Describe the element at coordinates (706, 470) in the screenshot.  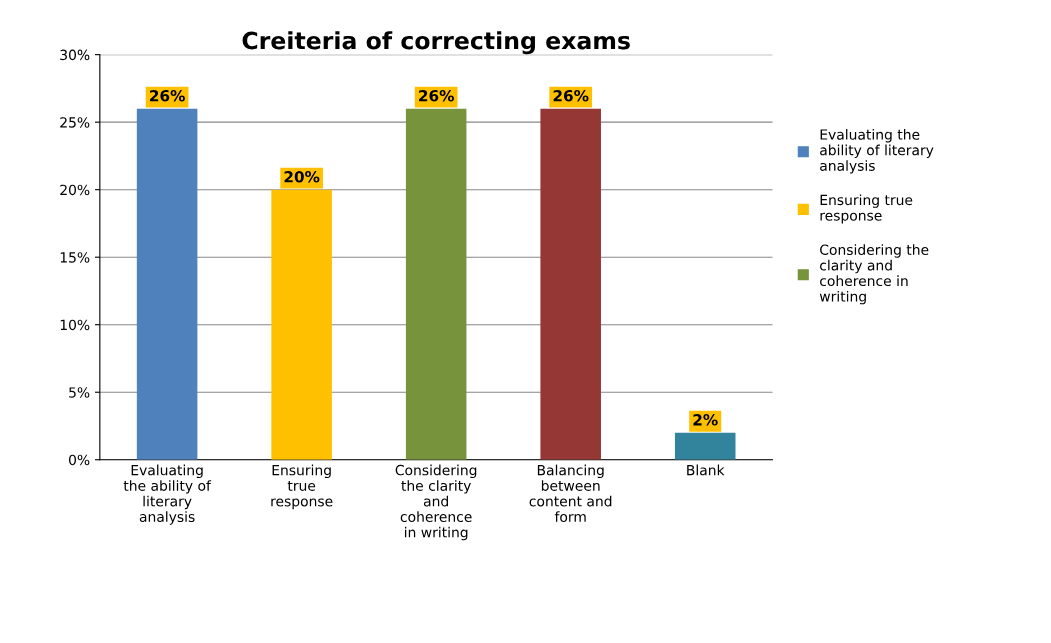
I see `x-tick-label: Blank` at that location.